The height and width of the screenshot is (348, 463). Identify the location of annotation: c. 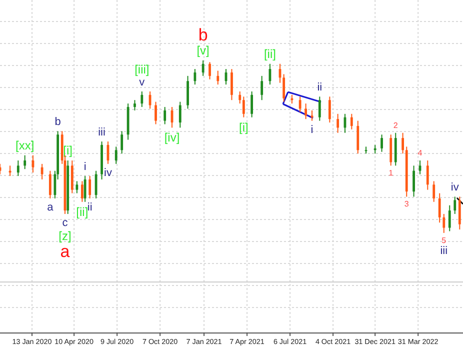
(65, 222).